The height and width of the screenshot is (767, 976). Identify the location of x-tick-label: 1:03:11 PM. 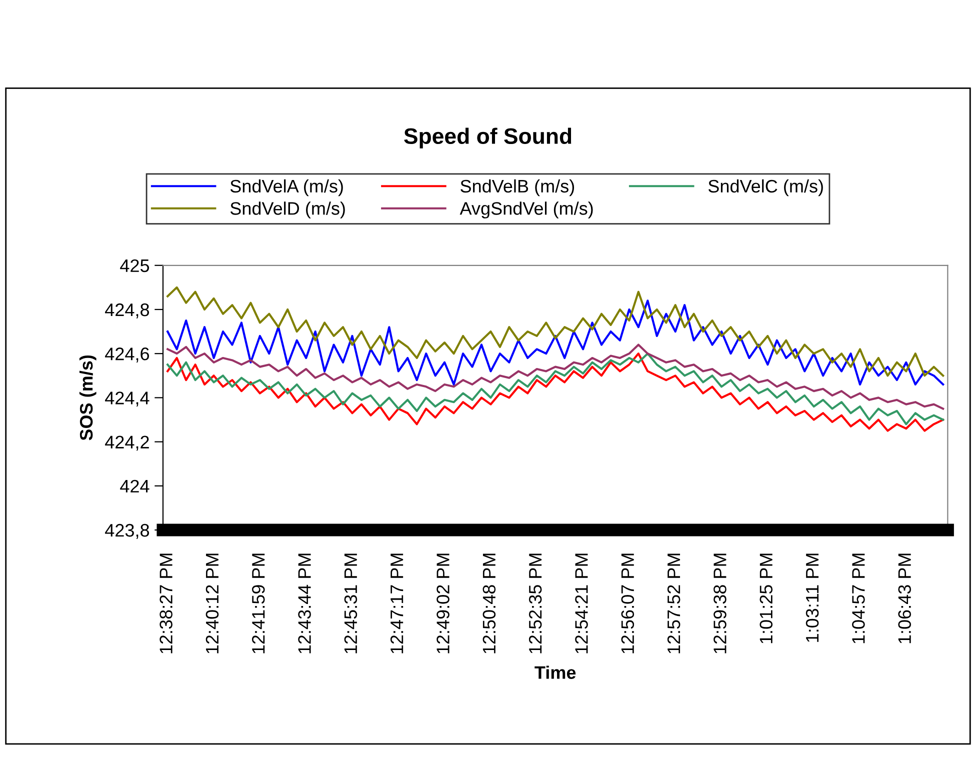
(812, 598).